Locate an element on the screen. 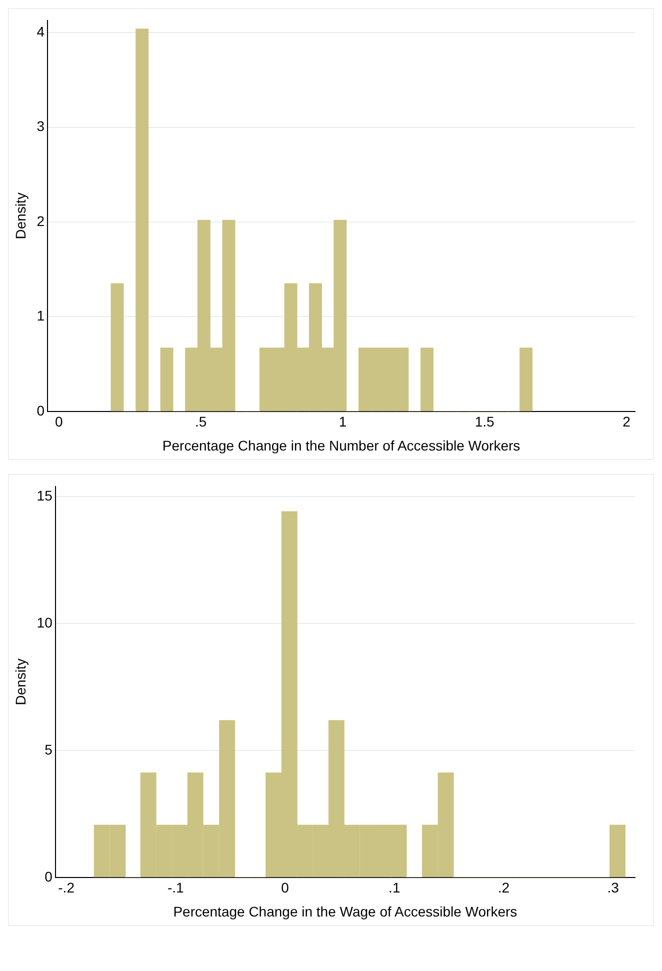 This screenshot has width=662, height=971. x-axis-title: Percentage Change in the Number of Accessible Workers is located at coordinates (341, 445).